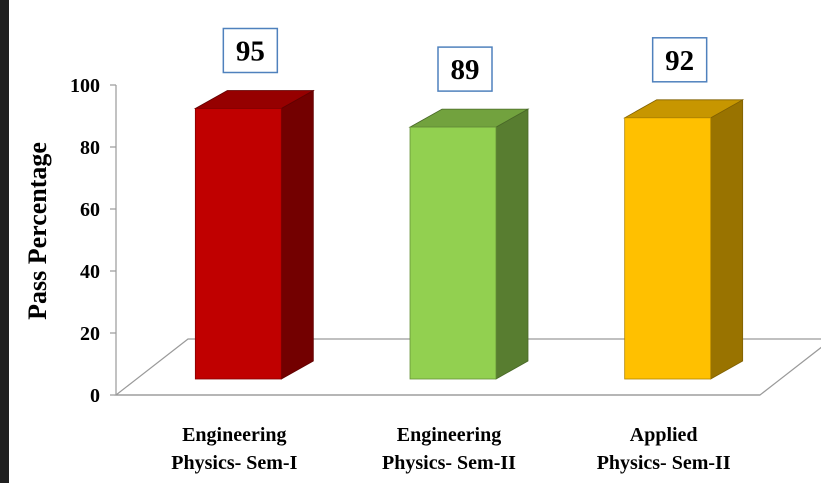 The image size is (821, 488). Describe the element at coordinates (95, 396) in the screenshot. I see `y-tick-label: 0` at that location.